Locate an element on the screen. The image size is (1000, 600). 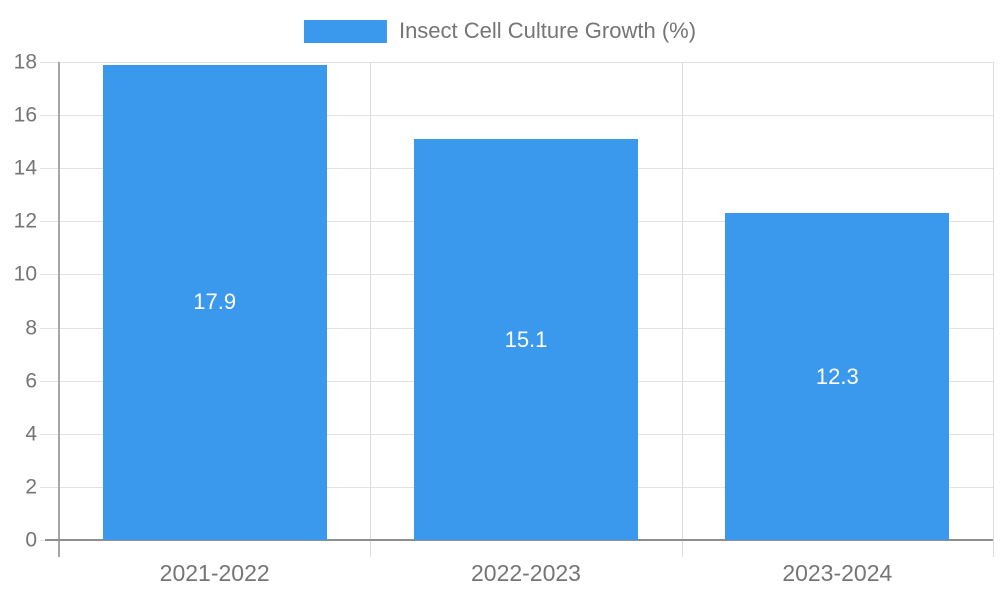
y-axis-label: 2 is located at coordinates (31, 487).